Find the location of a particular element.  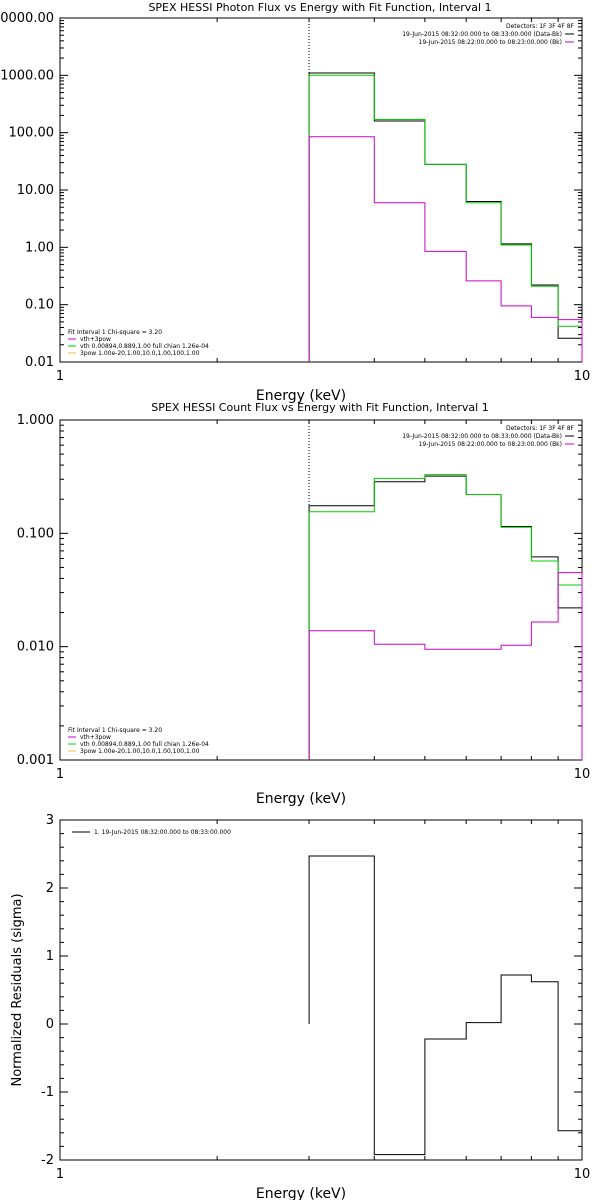

y-tick-label: -2 is located at coordinates (47, 1160).